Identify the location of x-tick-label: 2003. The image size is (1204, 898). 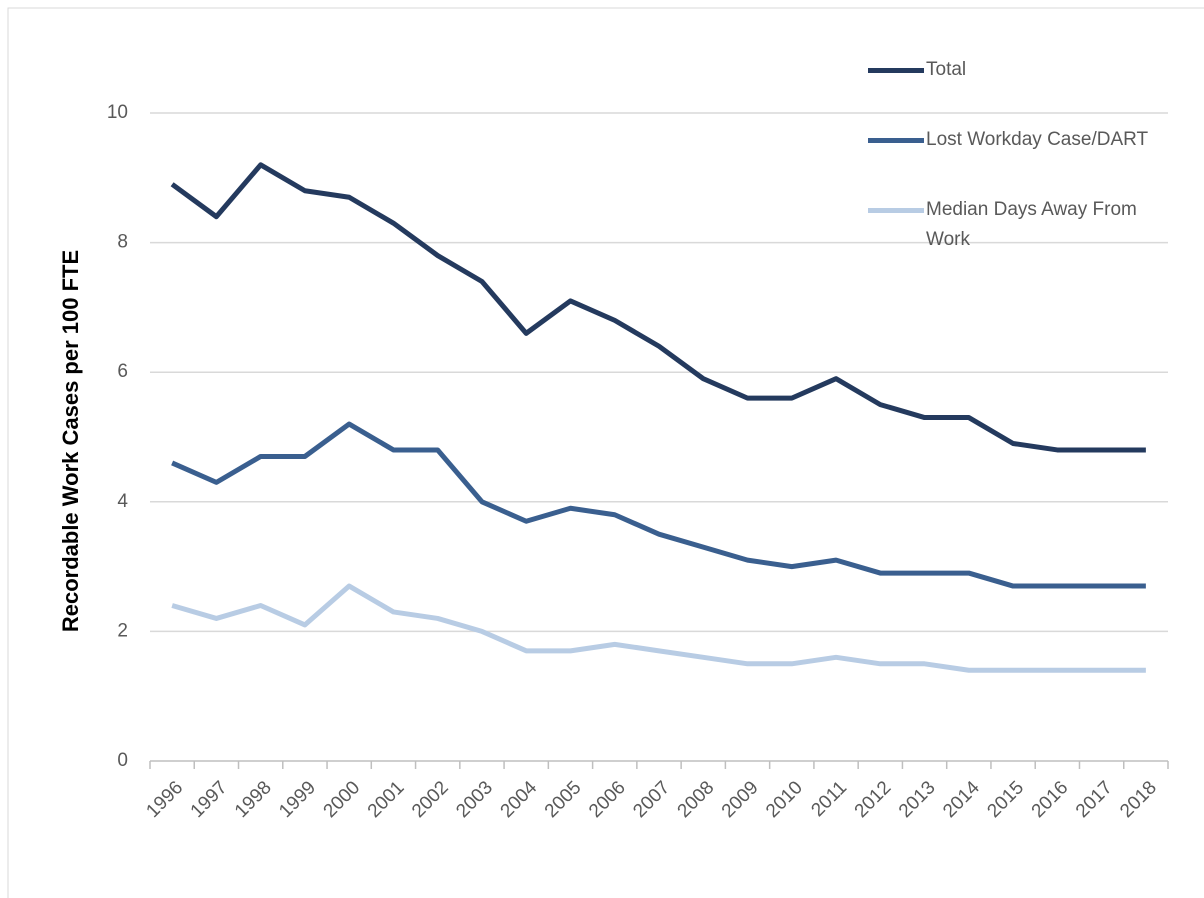
(474, 799).